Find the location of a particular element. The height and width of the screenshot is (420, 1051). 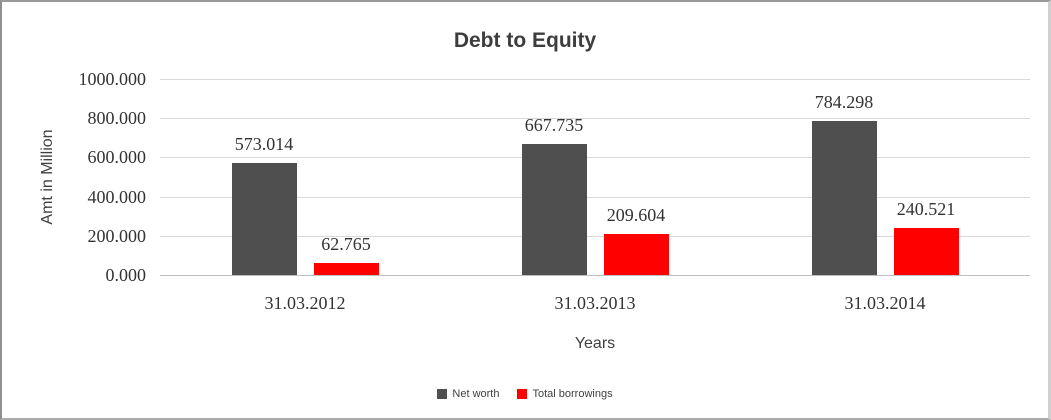

y-axis-title: Amt in Million is located at coordinates (47, 177).